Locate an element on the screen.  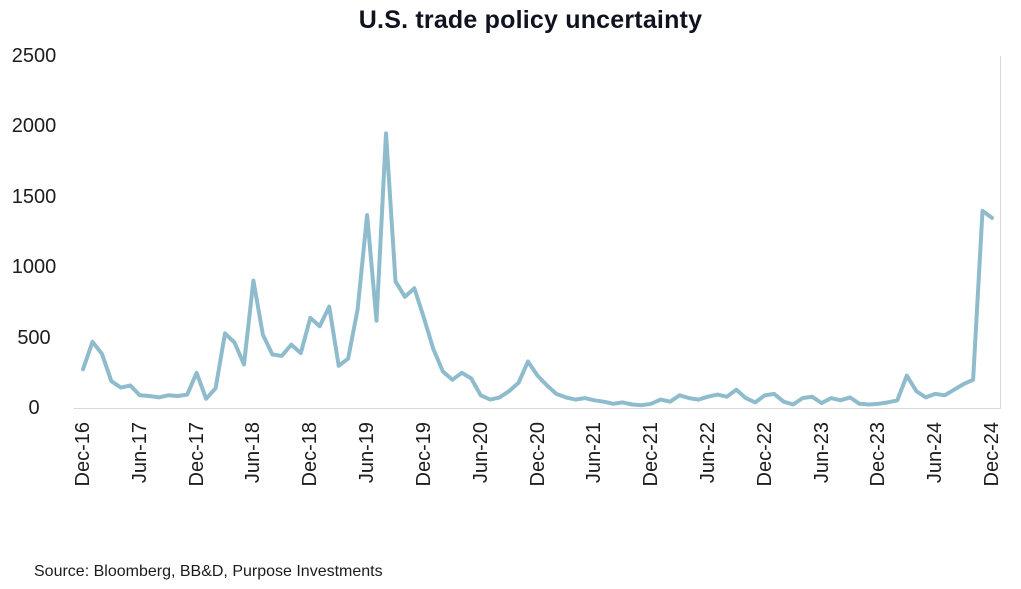
x-tick-label: Dec-18 is located at coordinates (310, 454).